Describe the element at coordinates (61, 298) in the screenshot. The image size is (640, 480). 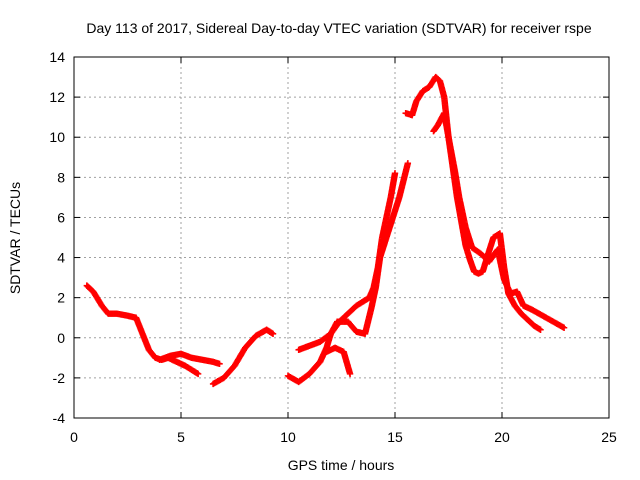
I see `y-tick-label: 2` at that location.